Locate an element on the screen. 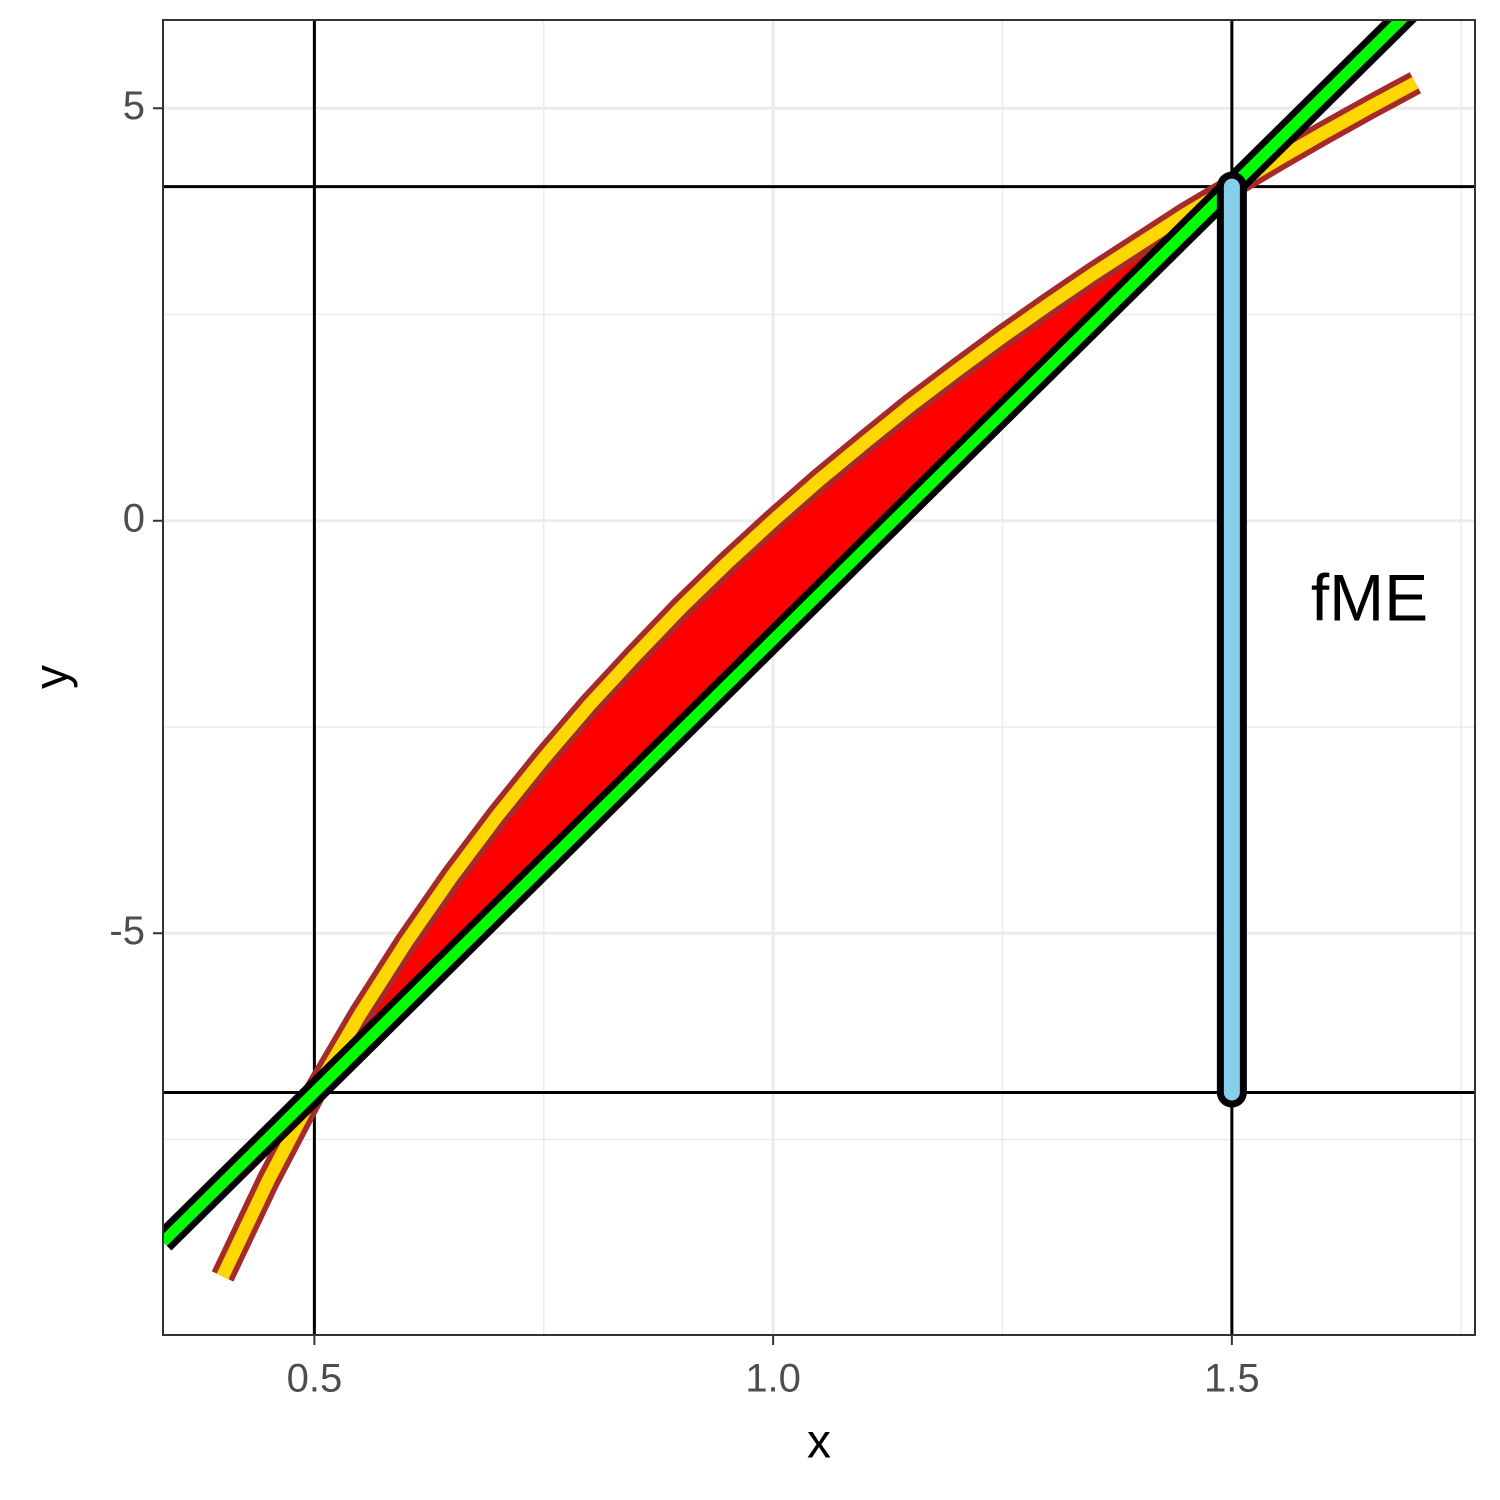 The image size is (1500, 1500). x-tick-label: 1.0 is located at coordinates (773, 1379).